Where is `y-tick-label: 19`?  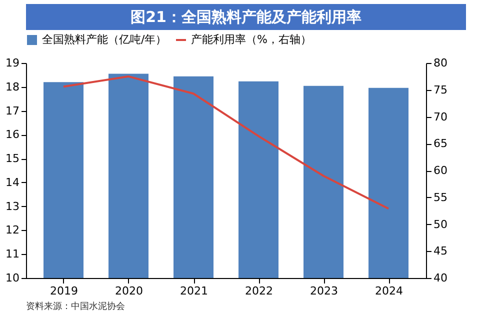 y-tick-label: 19 is located at coordinates (13, 63).